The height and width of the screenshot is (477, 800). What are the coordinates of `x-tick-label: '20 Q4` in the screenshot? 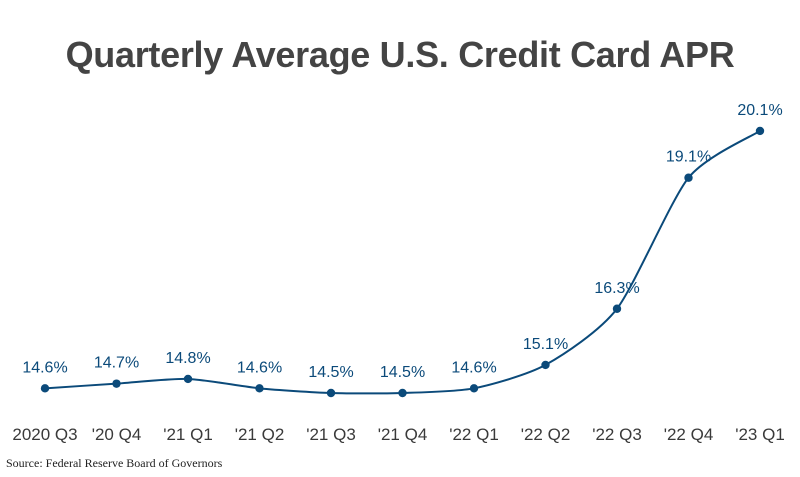 It's located at (117, 434).